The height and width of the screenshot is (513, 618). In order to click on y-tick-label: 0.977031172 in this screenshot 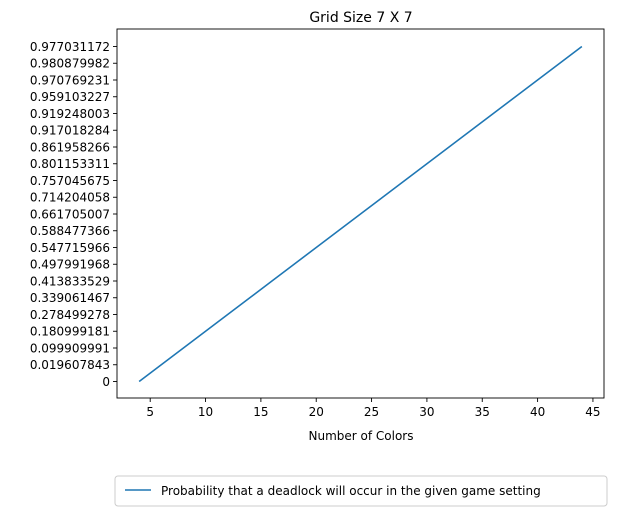, I will do `click(70, 47)`.